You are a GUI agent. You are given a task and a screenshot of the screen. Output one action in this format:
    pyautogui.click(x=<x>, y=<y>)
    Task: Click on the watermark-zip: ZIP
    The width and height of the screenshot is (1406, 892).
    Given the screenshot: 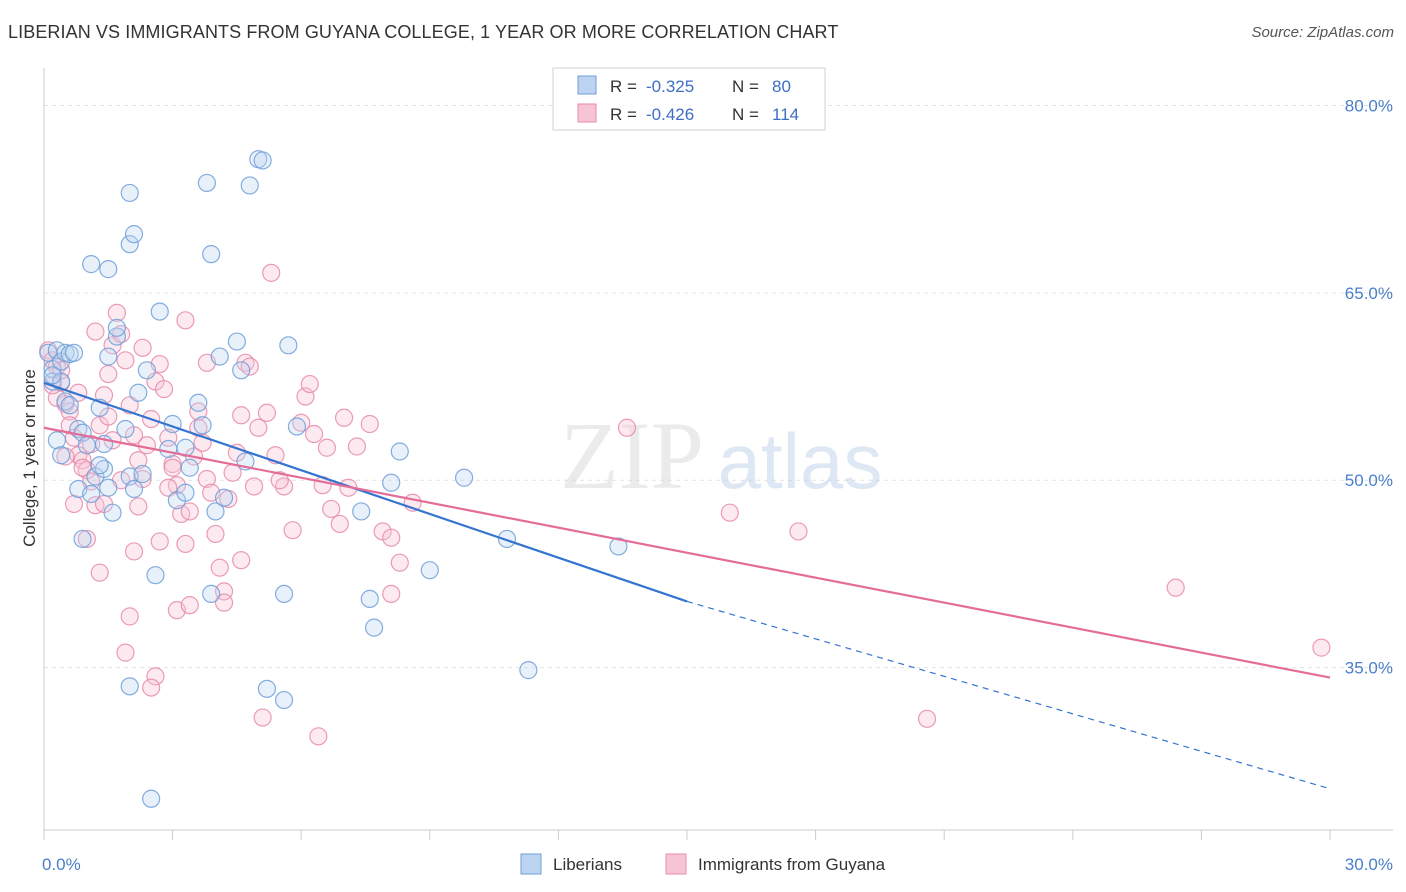 What is the action you would take?
    pyautogui.click(x=632, y=455)
    